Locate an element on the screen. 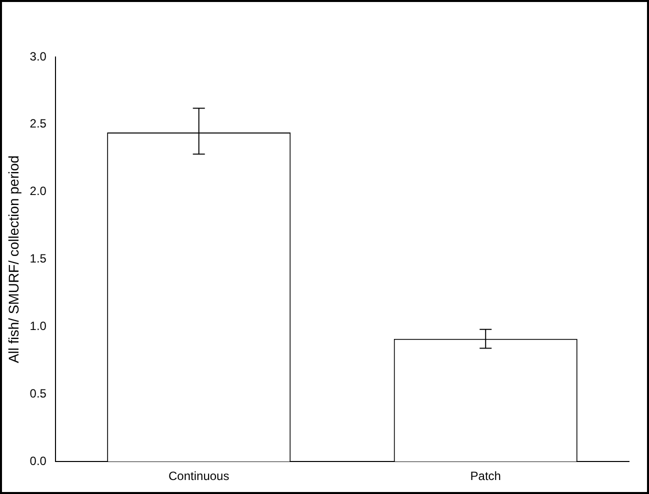 The height and width of the screenshot is (494, 649). x-tick-label: Continuous is located at coordinates (199, 476).